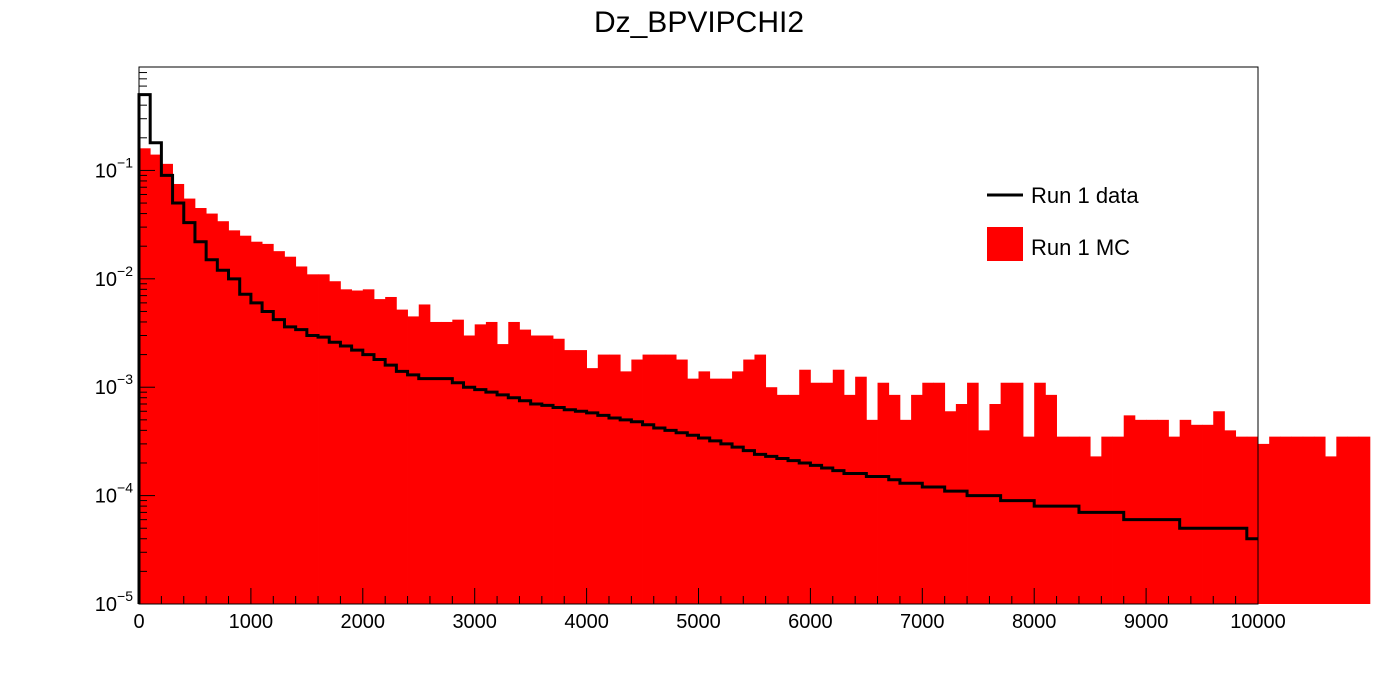  Describe the element at coordinates (125, 596) in the screenshot. I see `y-tick-exponent: −5` at that location.